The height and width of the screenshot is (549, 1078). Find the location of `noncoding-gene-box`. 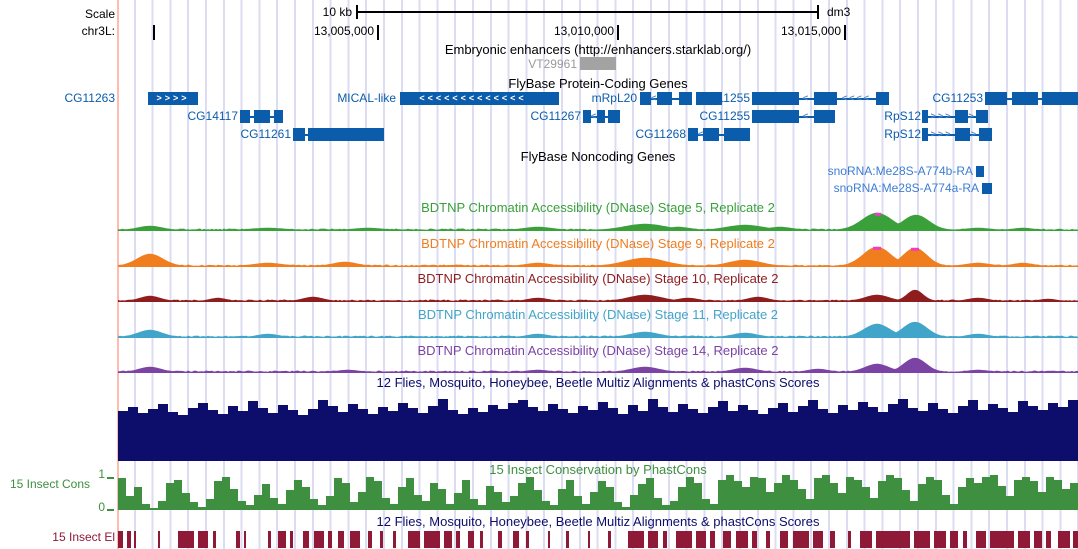

noncoding-gene-box is located at coordinates (987, 188).